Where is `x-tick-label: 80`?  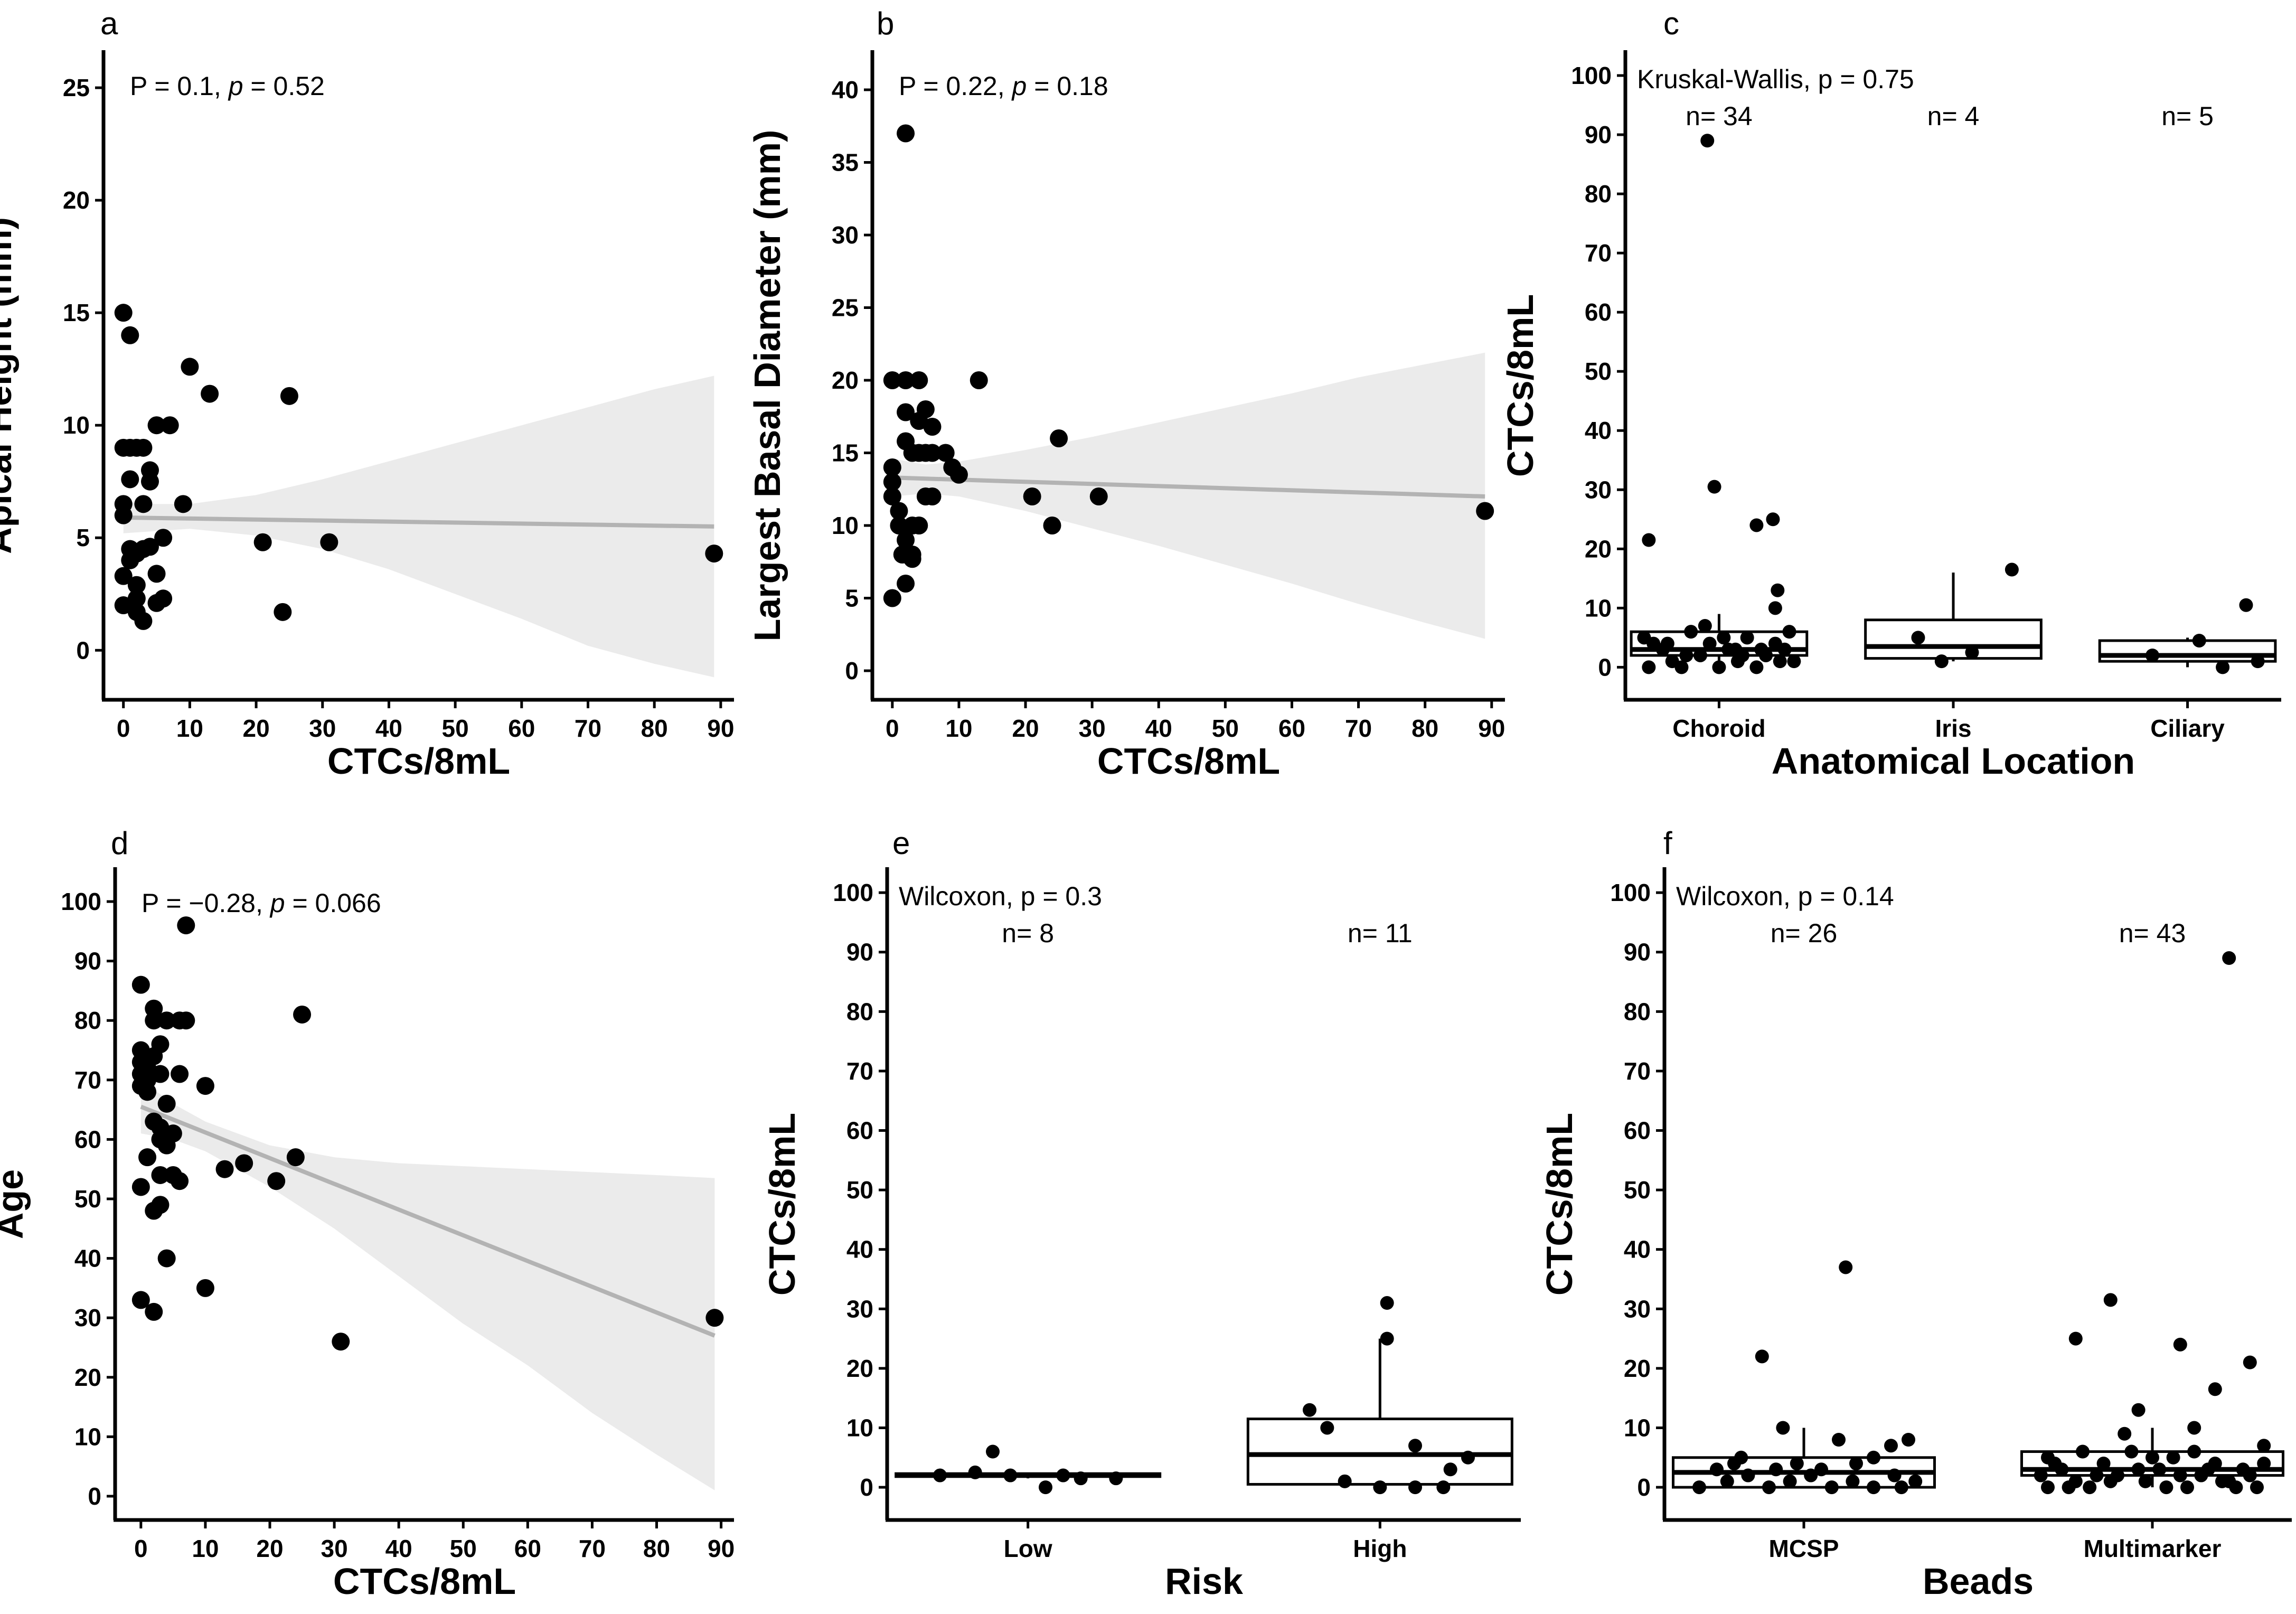
x-tick-label: 80 is located at coordinates (1425, 729).